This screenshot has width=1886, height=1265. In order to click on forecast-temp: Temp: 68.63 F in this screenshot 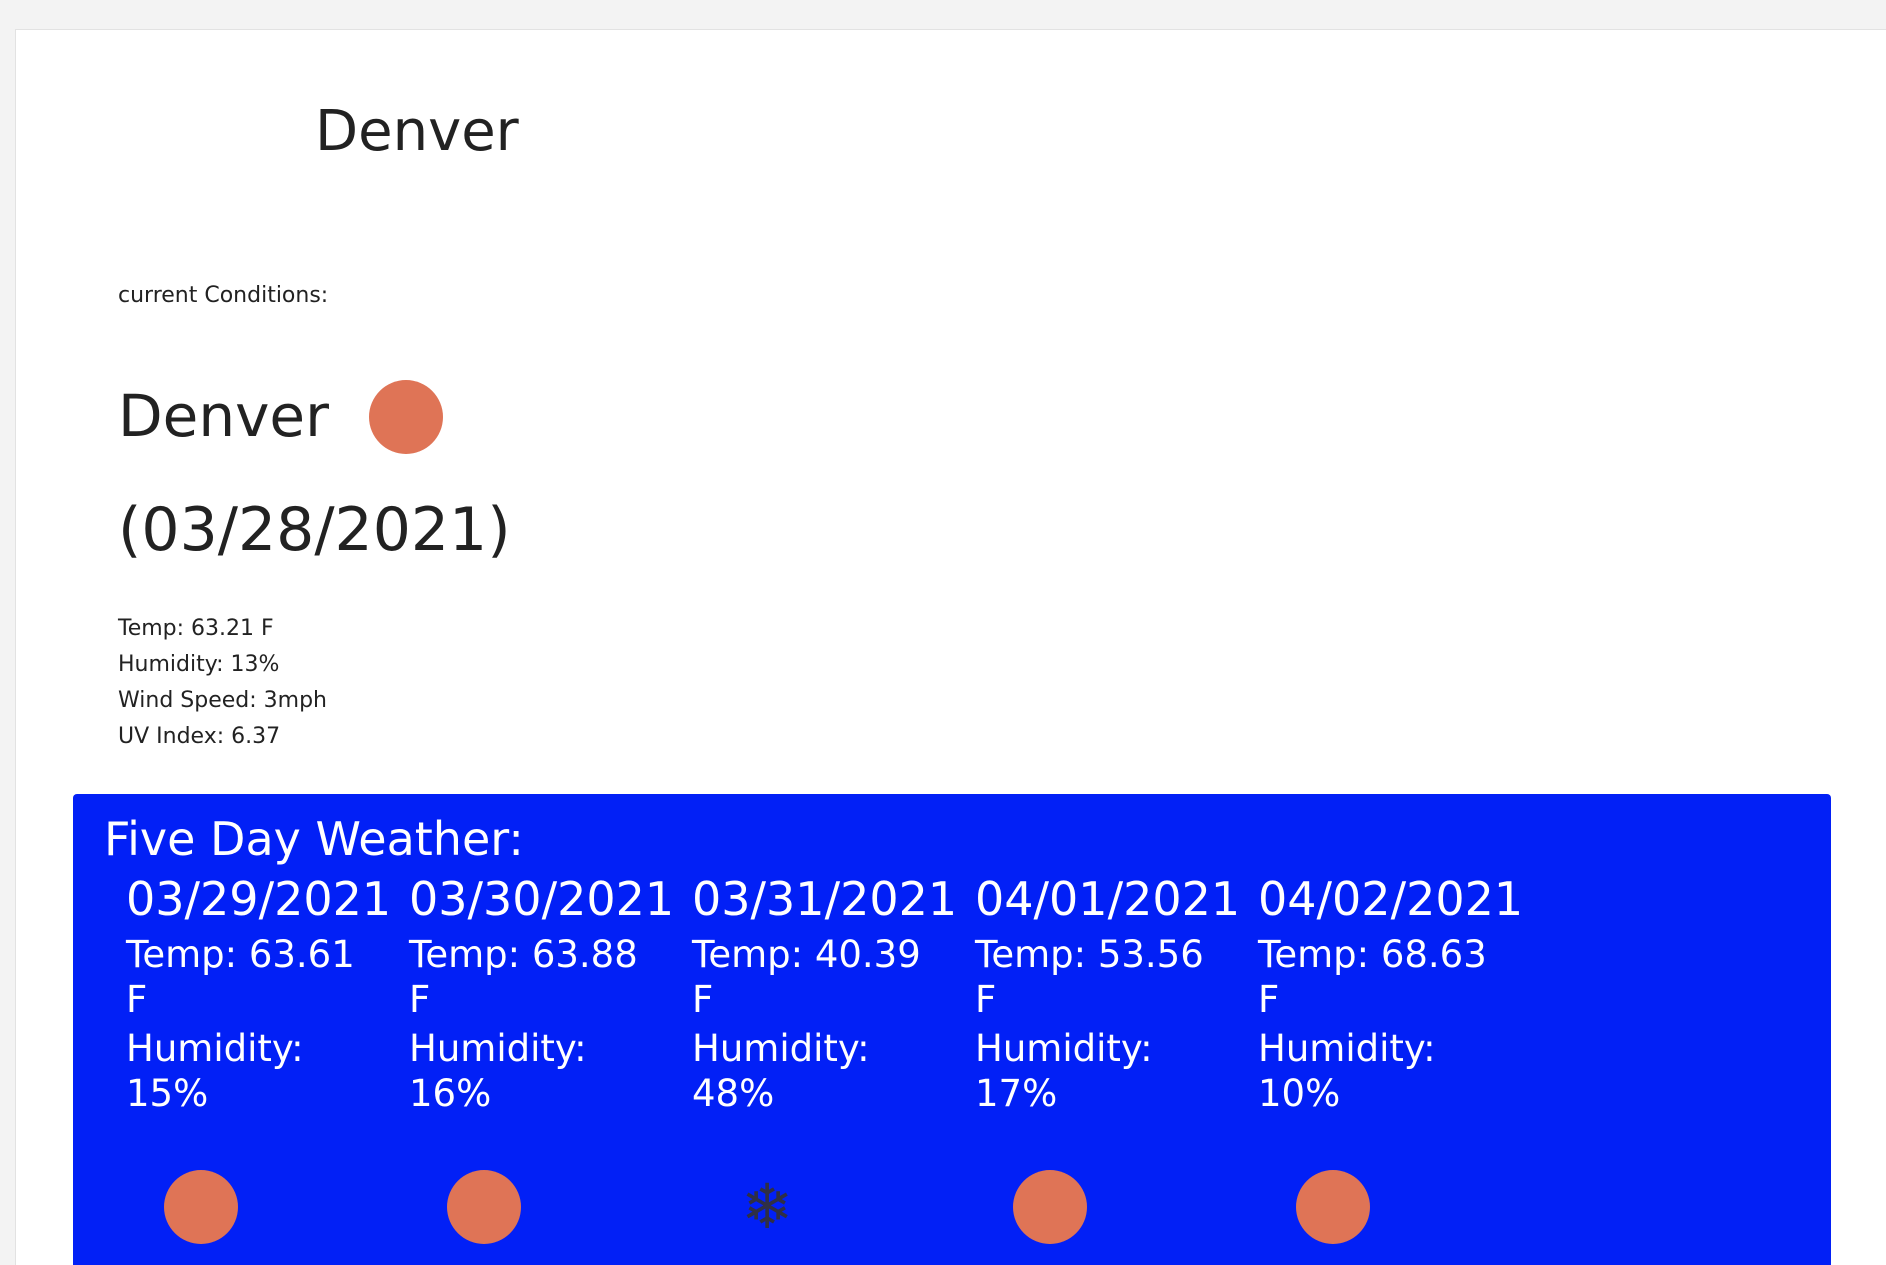, I will do `click(1372, 977)`.